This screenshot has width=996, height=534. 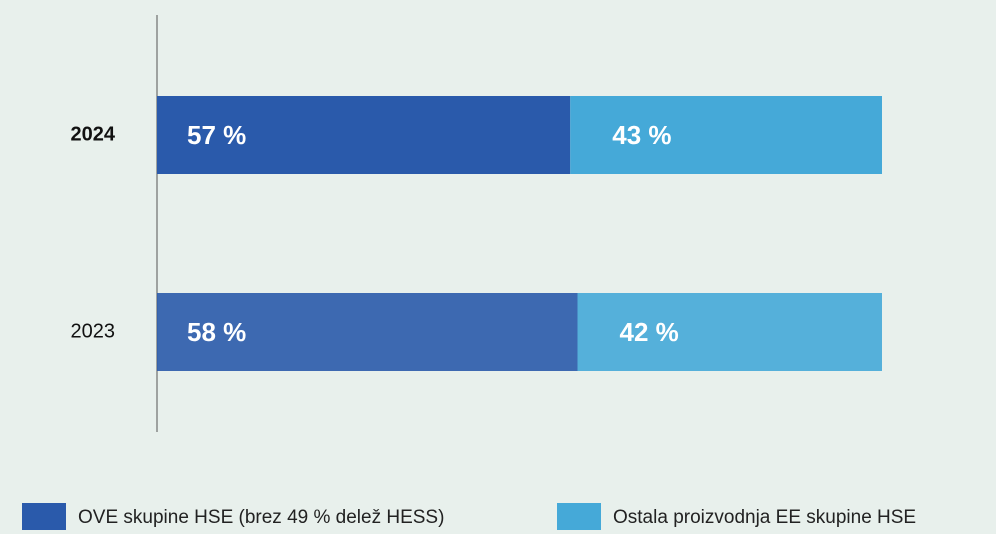 What do you see at coordinates (764, 517) in the screenshot?
I see `legend-label: Ostala proizvodnja EE skupine HSE` at bounding box center [764, 517].